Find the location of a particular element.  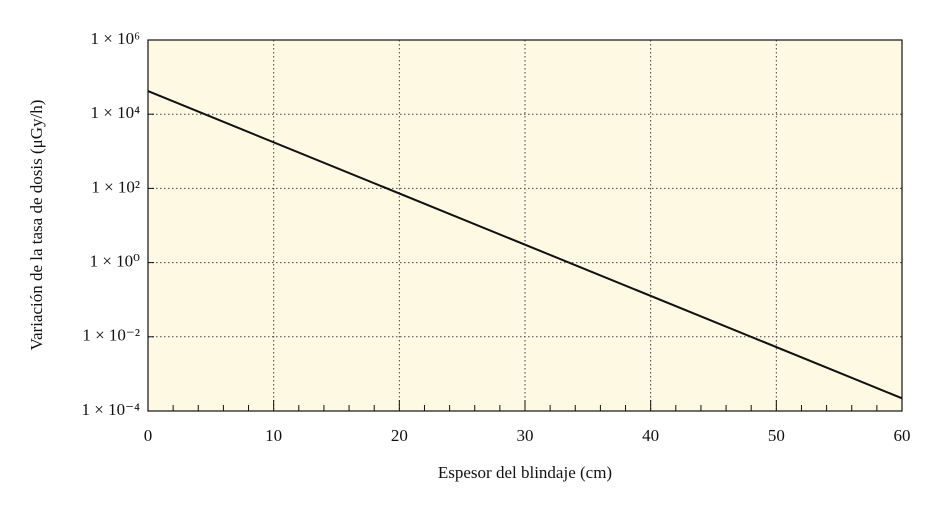

y-tick-label: 1 × 10⁶ is located at coordinates (115, 38).